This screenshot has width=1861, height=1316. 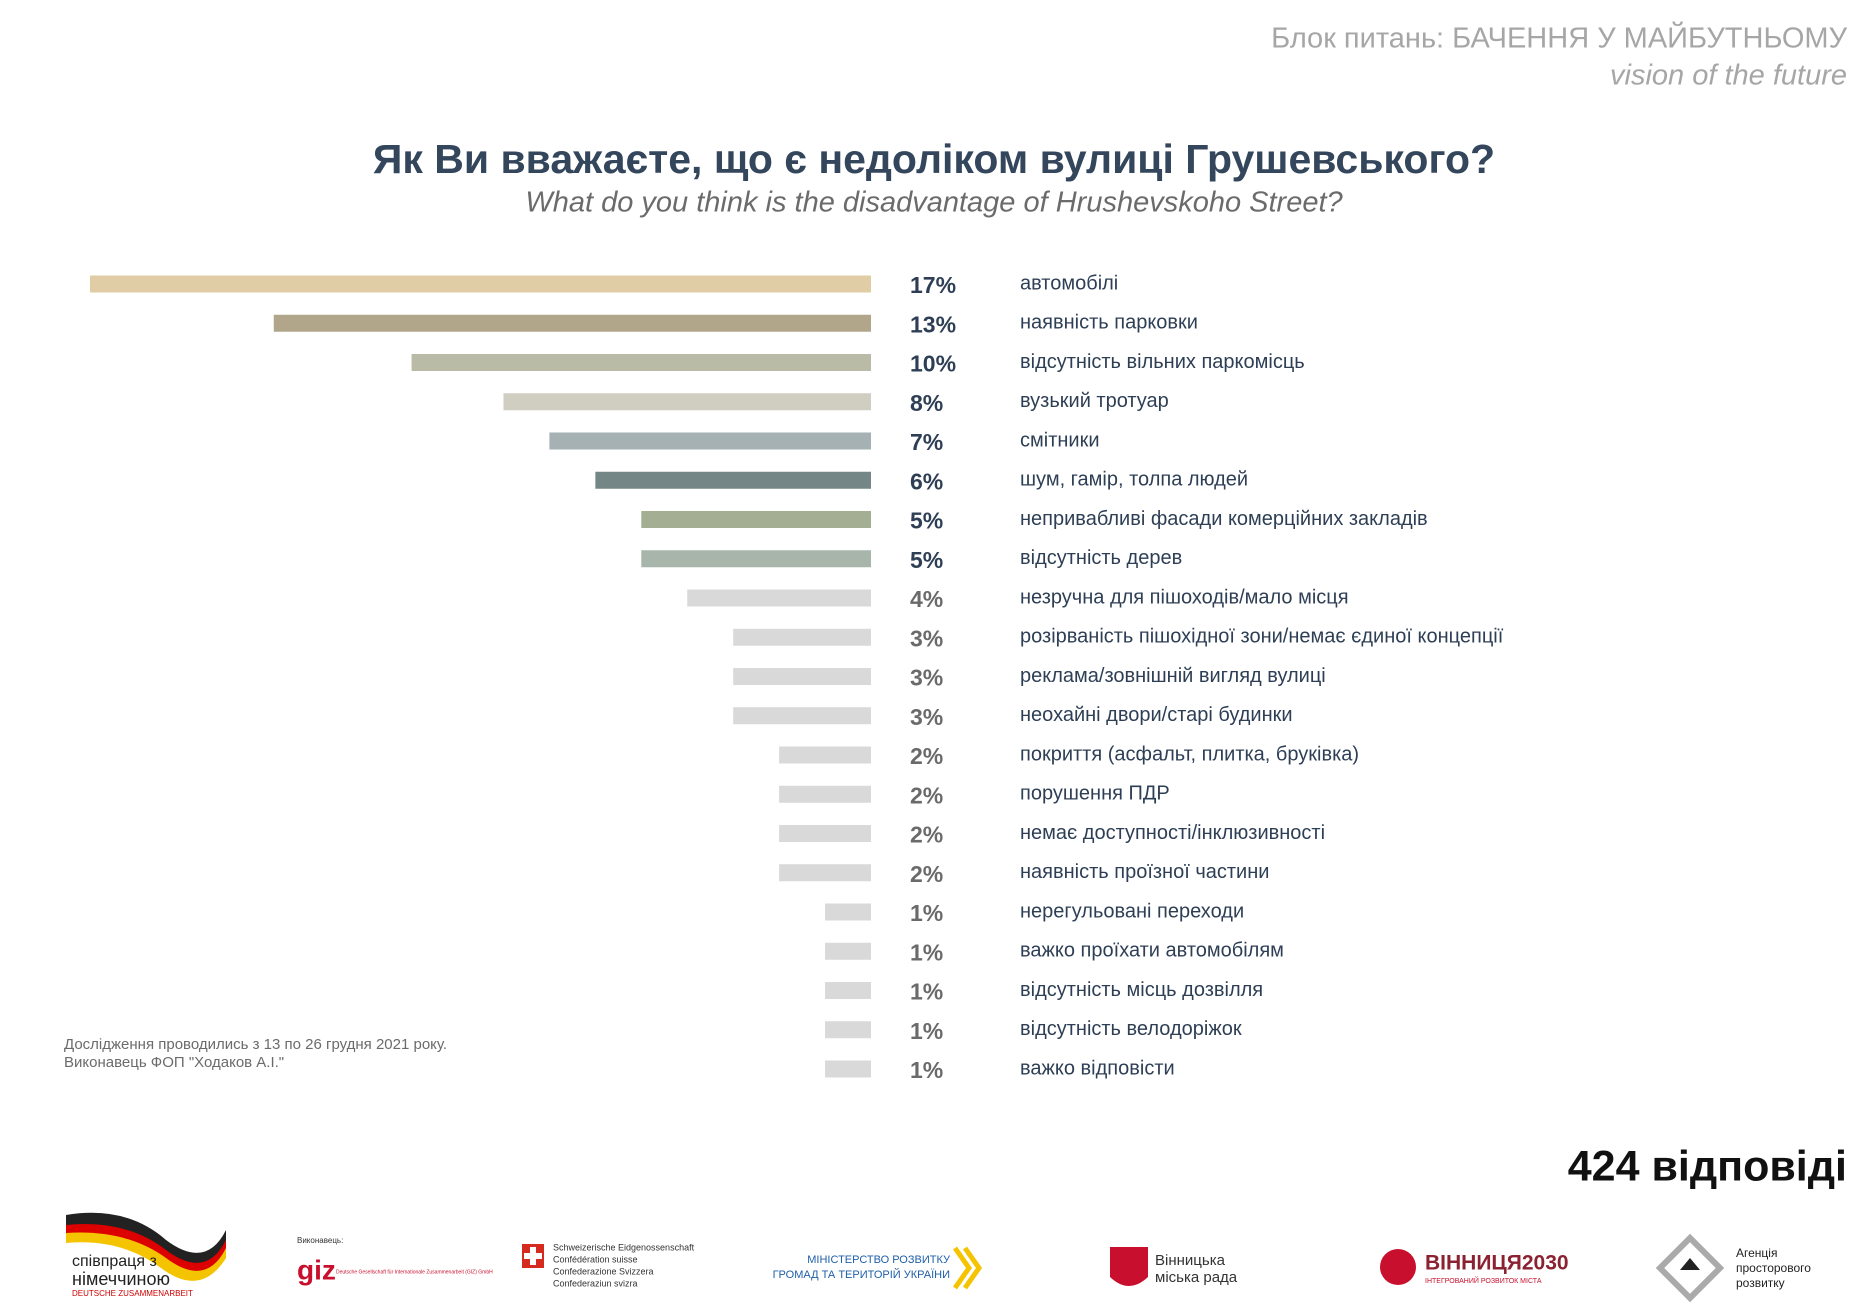 I want to click on logo-text: ВІННИЦЯ2030, so click(x=1497, y=1263).